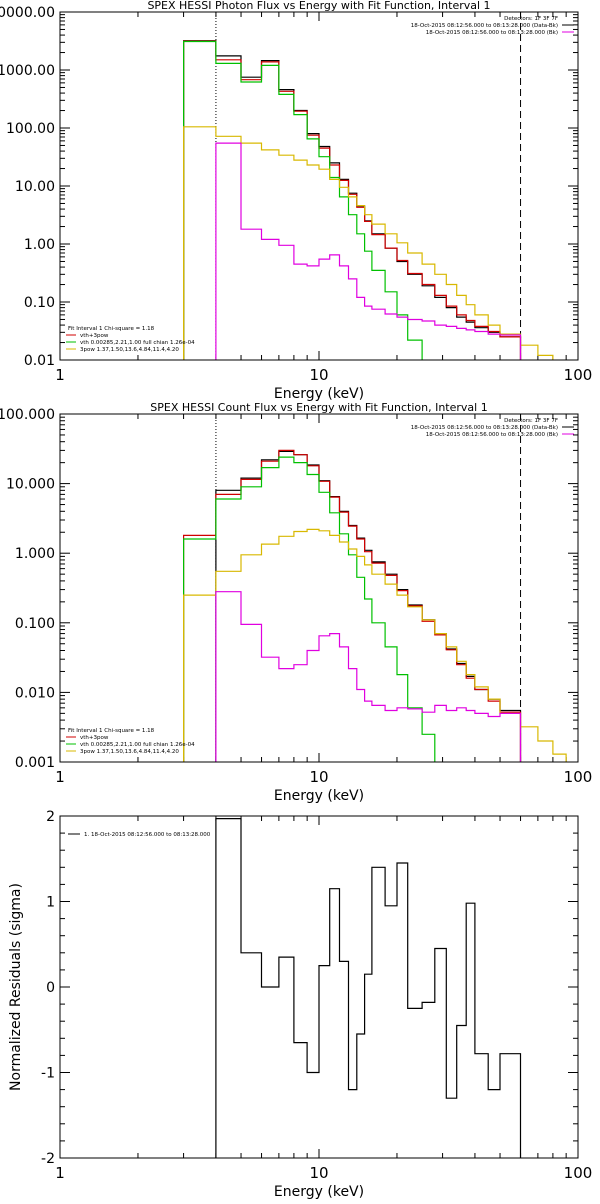 The height and width of the screenshot is (1204, 600). Describe the element at coordinates (30, 485) in the screenshot. I see `y-tick-label: 10.000` at that location.